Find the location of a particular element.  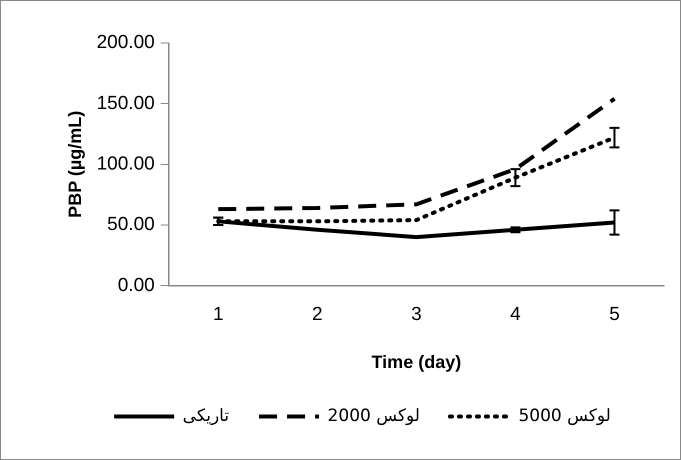

legend-label: 2000 لوکس is located at coordinates (374, 416).